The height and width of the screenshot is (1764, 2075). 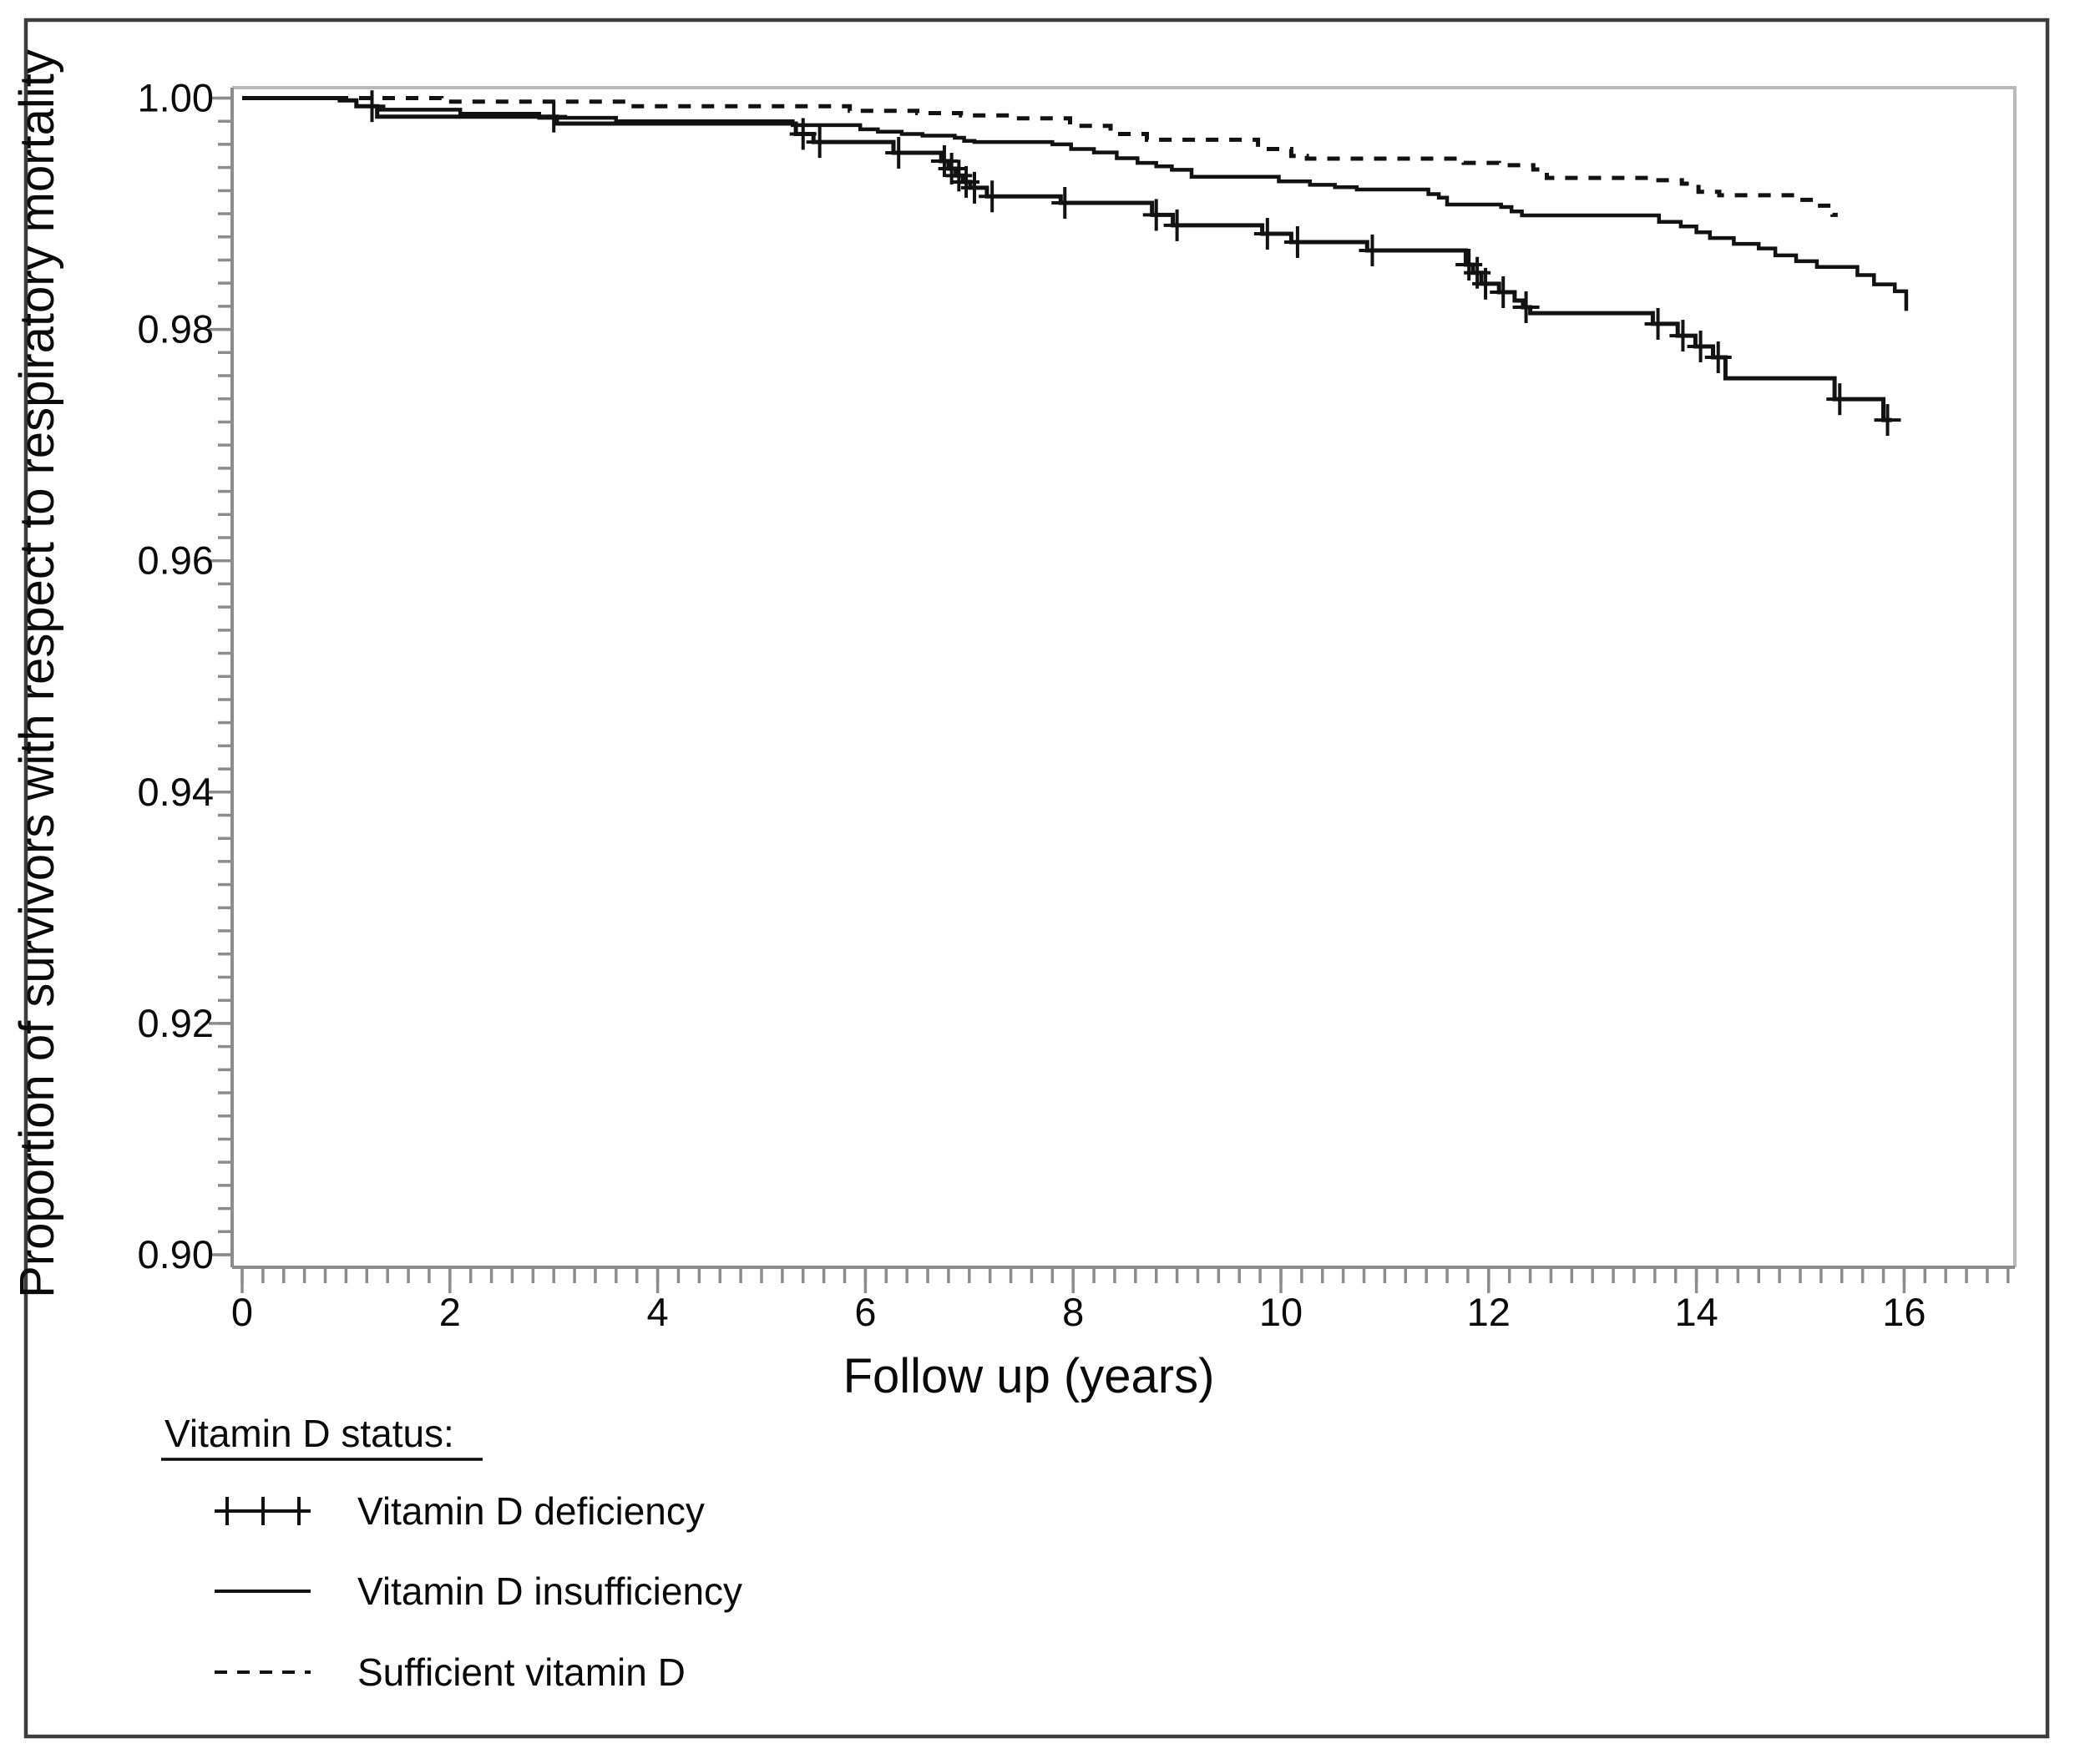 I want to click on legend-title: Vitamin D status:, so click(x=309, y=1433).